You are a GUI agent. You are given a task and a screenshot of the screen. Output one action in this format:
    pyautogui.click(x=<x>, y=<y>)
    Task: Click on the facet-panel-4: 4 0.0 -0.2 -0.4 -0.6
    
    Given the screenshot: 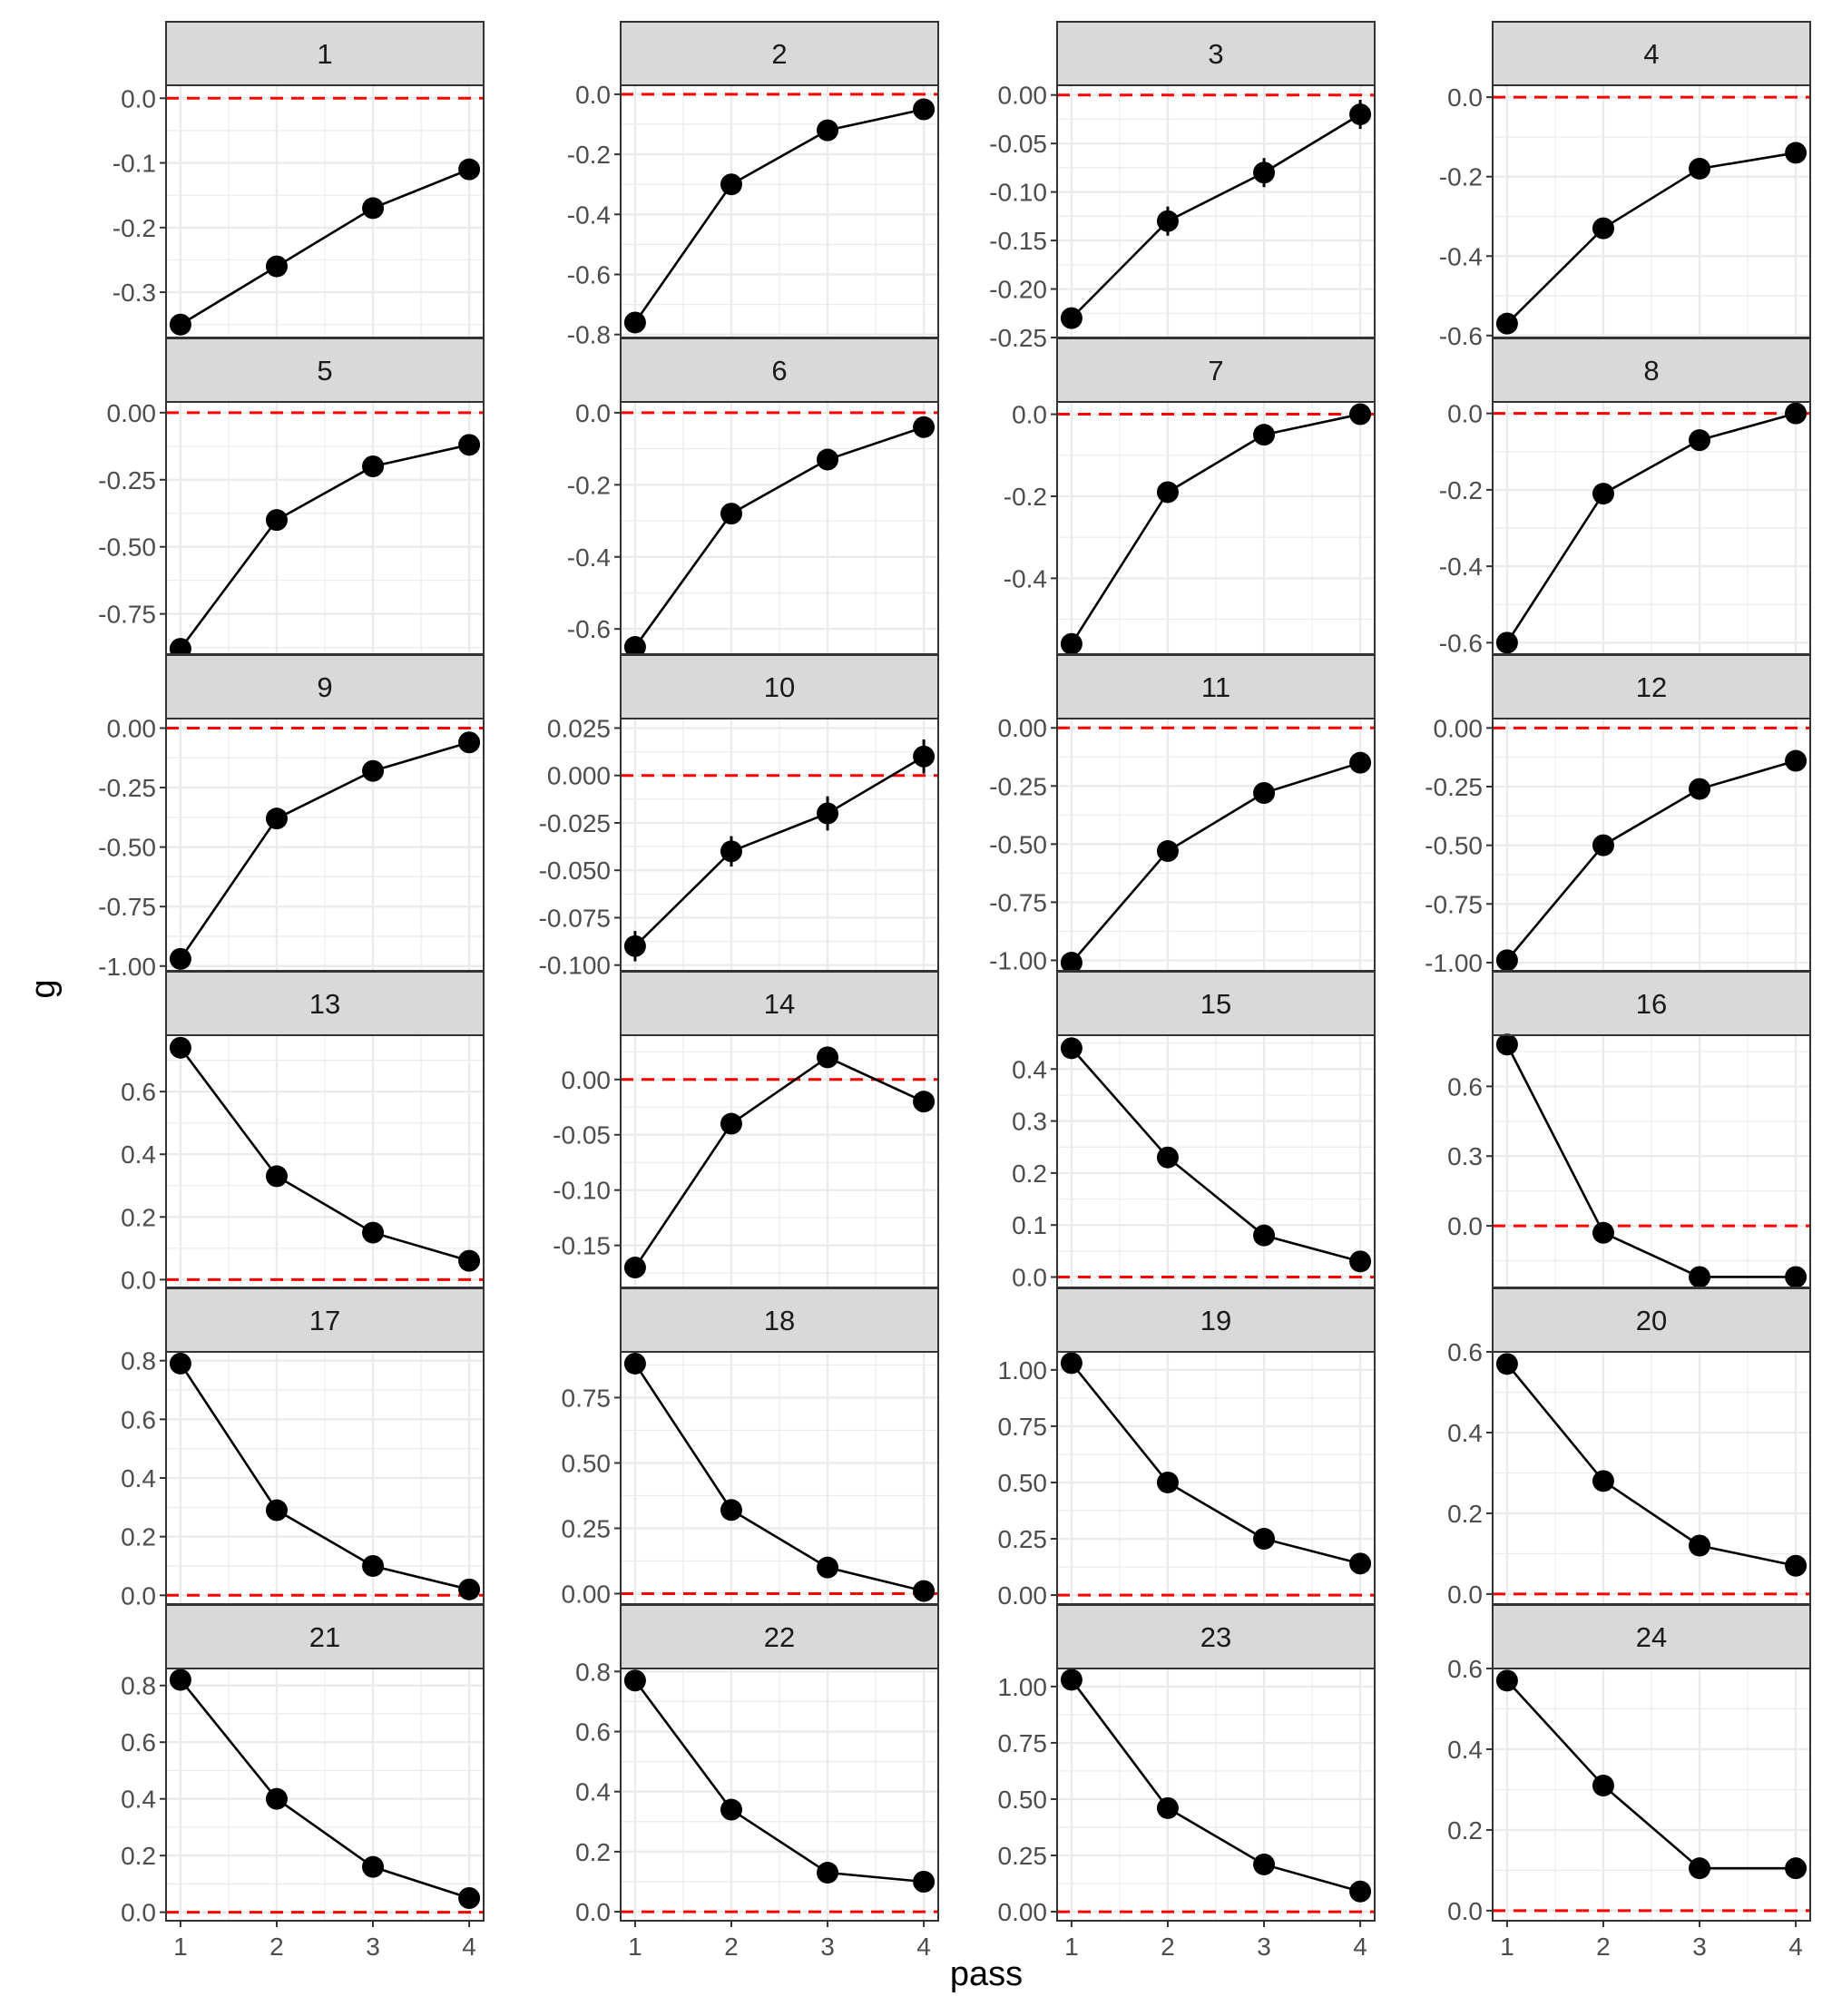 What is the action you would take?
    pyautogui.click(x=1625, y=185)
    